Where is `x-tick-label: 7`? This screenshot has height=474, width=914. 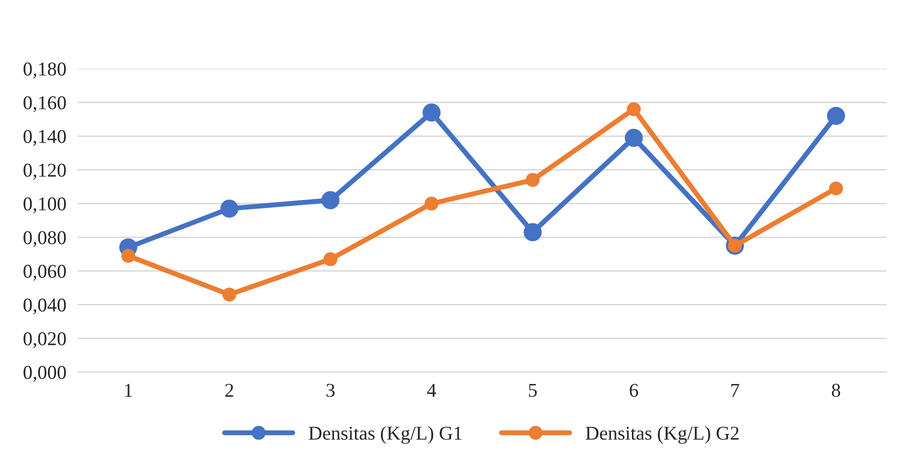 x-tick-label: 7 is located at coordinates (735, 390).